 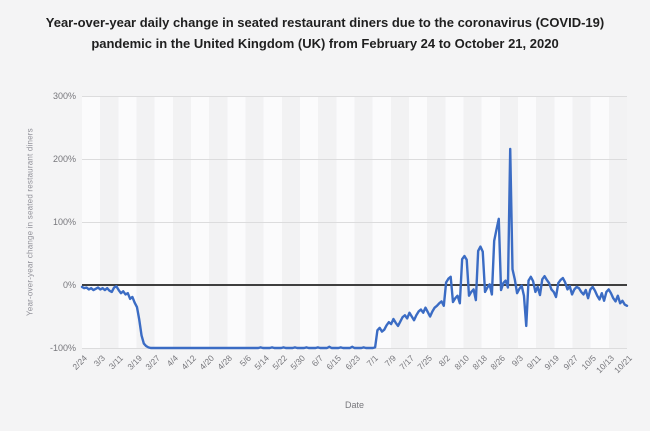 What do you see at coordinates (354, 405) in the screenshot?
I see `x-axis-title: Date` at bounding box center [354, 405].